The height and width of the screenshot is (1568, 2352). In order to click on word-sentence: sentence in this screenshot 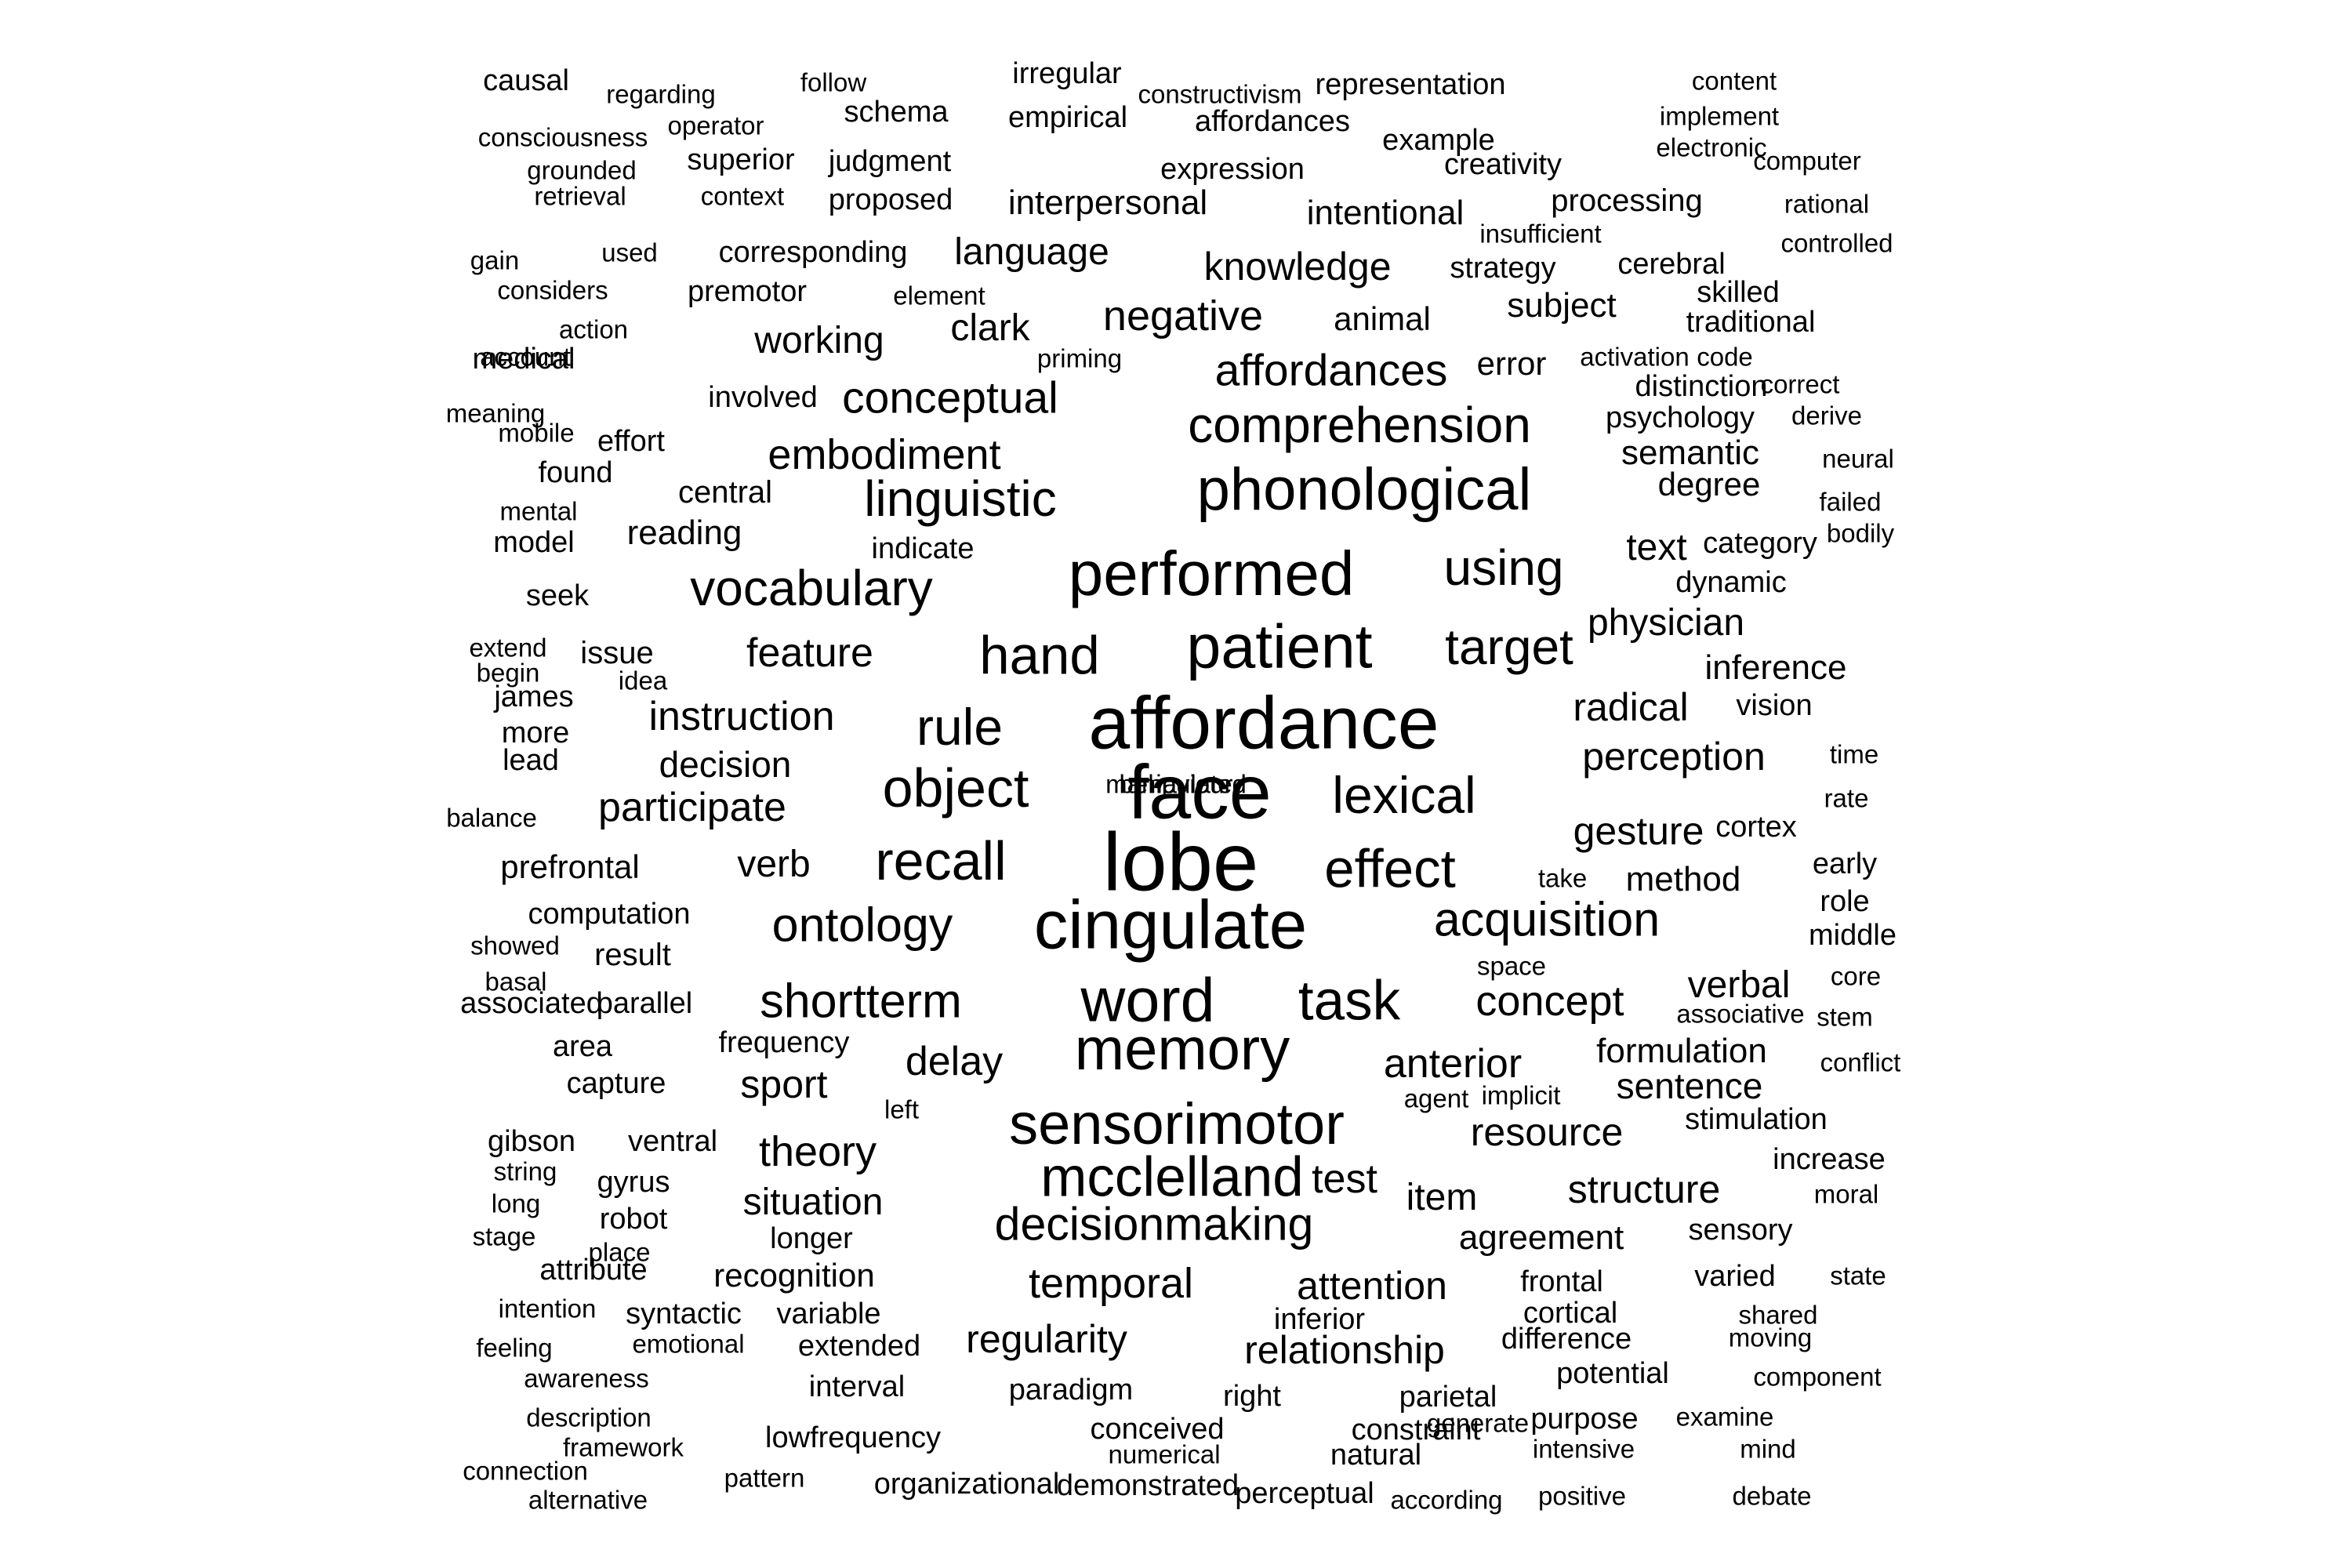, I will do `click(1690, 1085)`.